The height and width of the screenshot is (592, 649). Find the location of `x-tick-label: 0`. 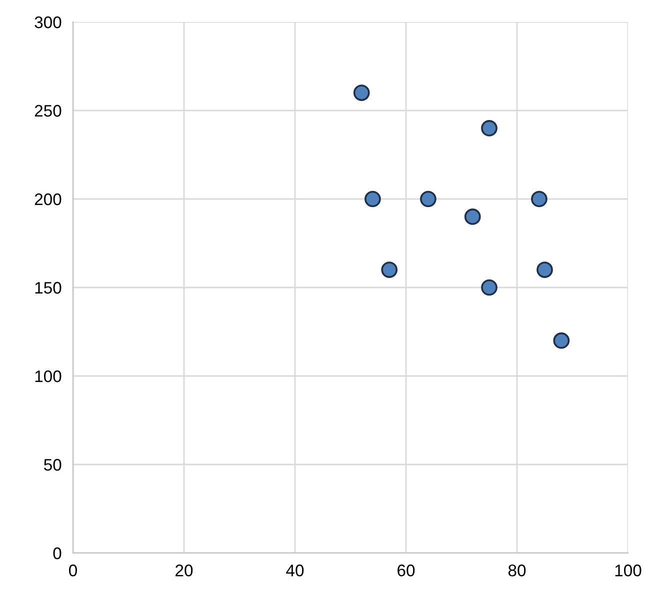

x-tick-label: 0 is located at coordinates (73, 570).